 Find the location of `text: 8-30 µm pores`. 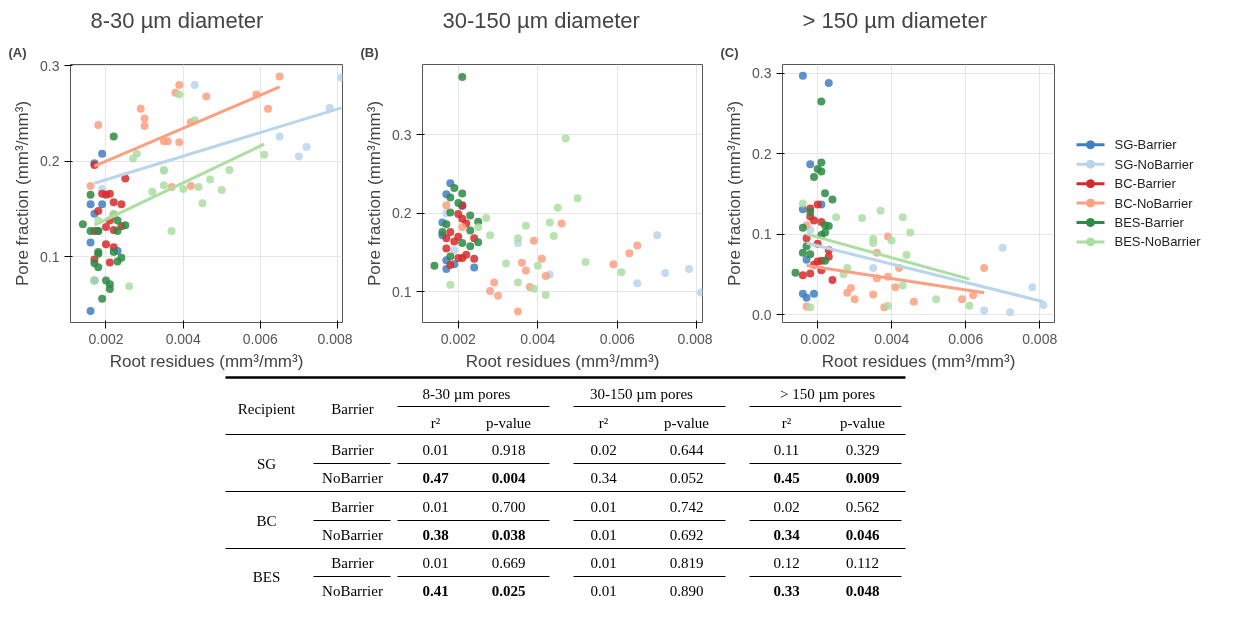

text: 8-30 µm pores is located at coordinates (466, 393).